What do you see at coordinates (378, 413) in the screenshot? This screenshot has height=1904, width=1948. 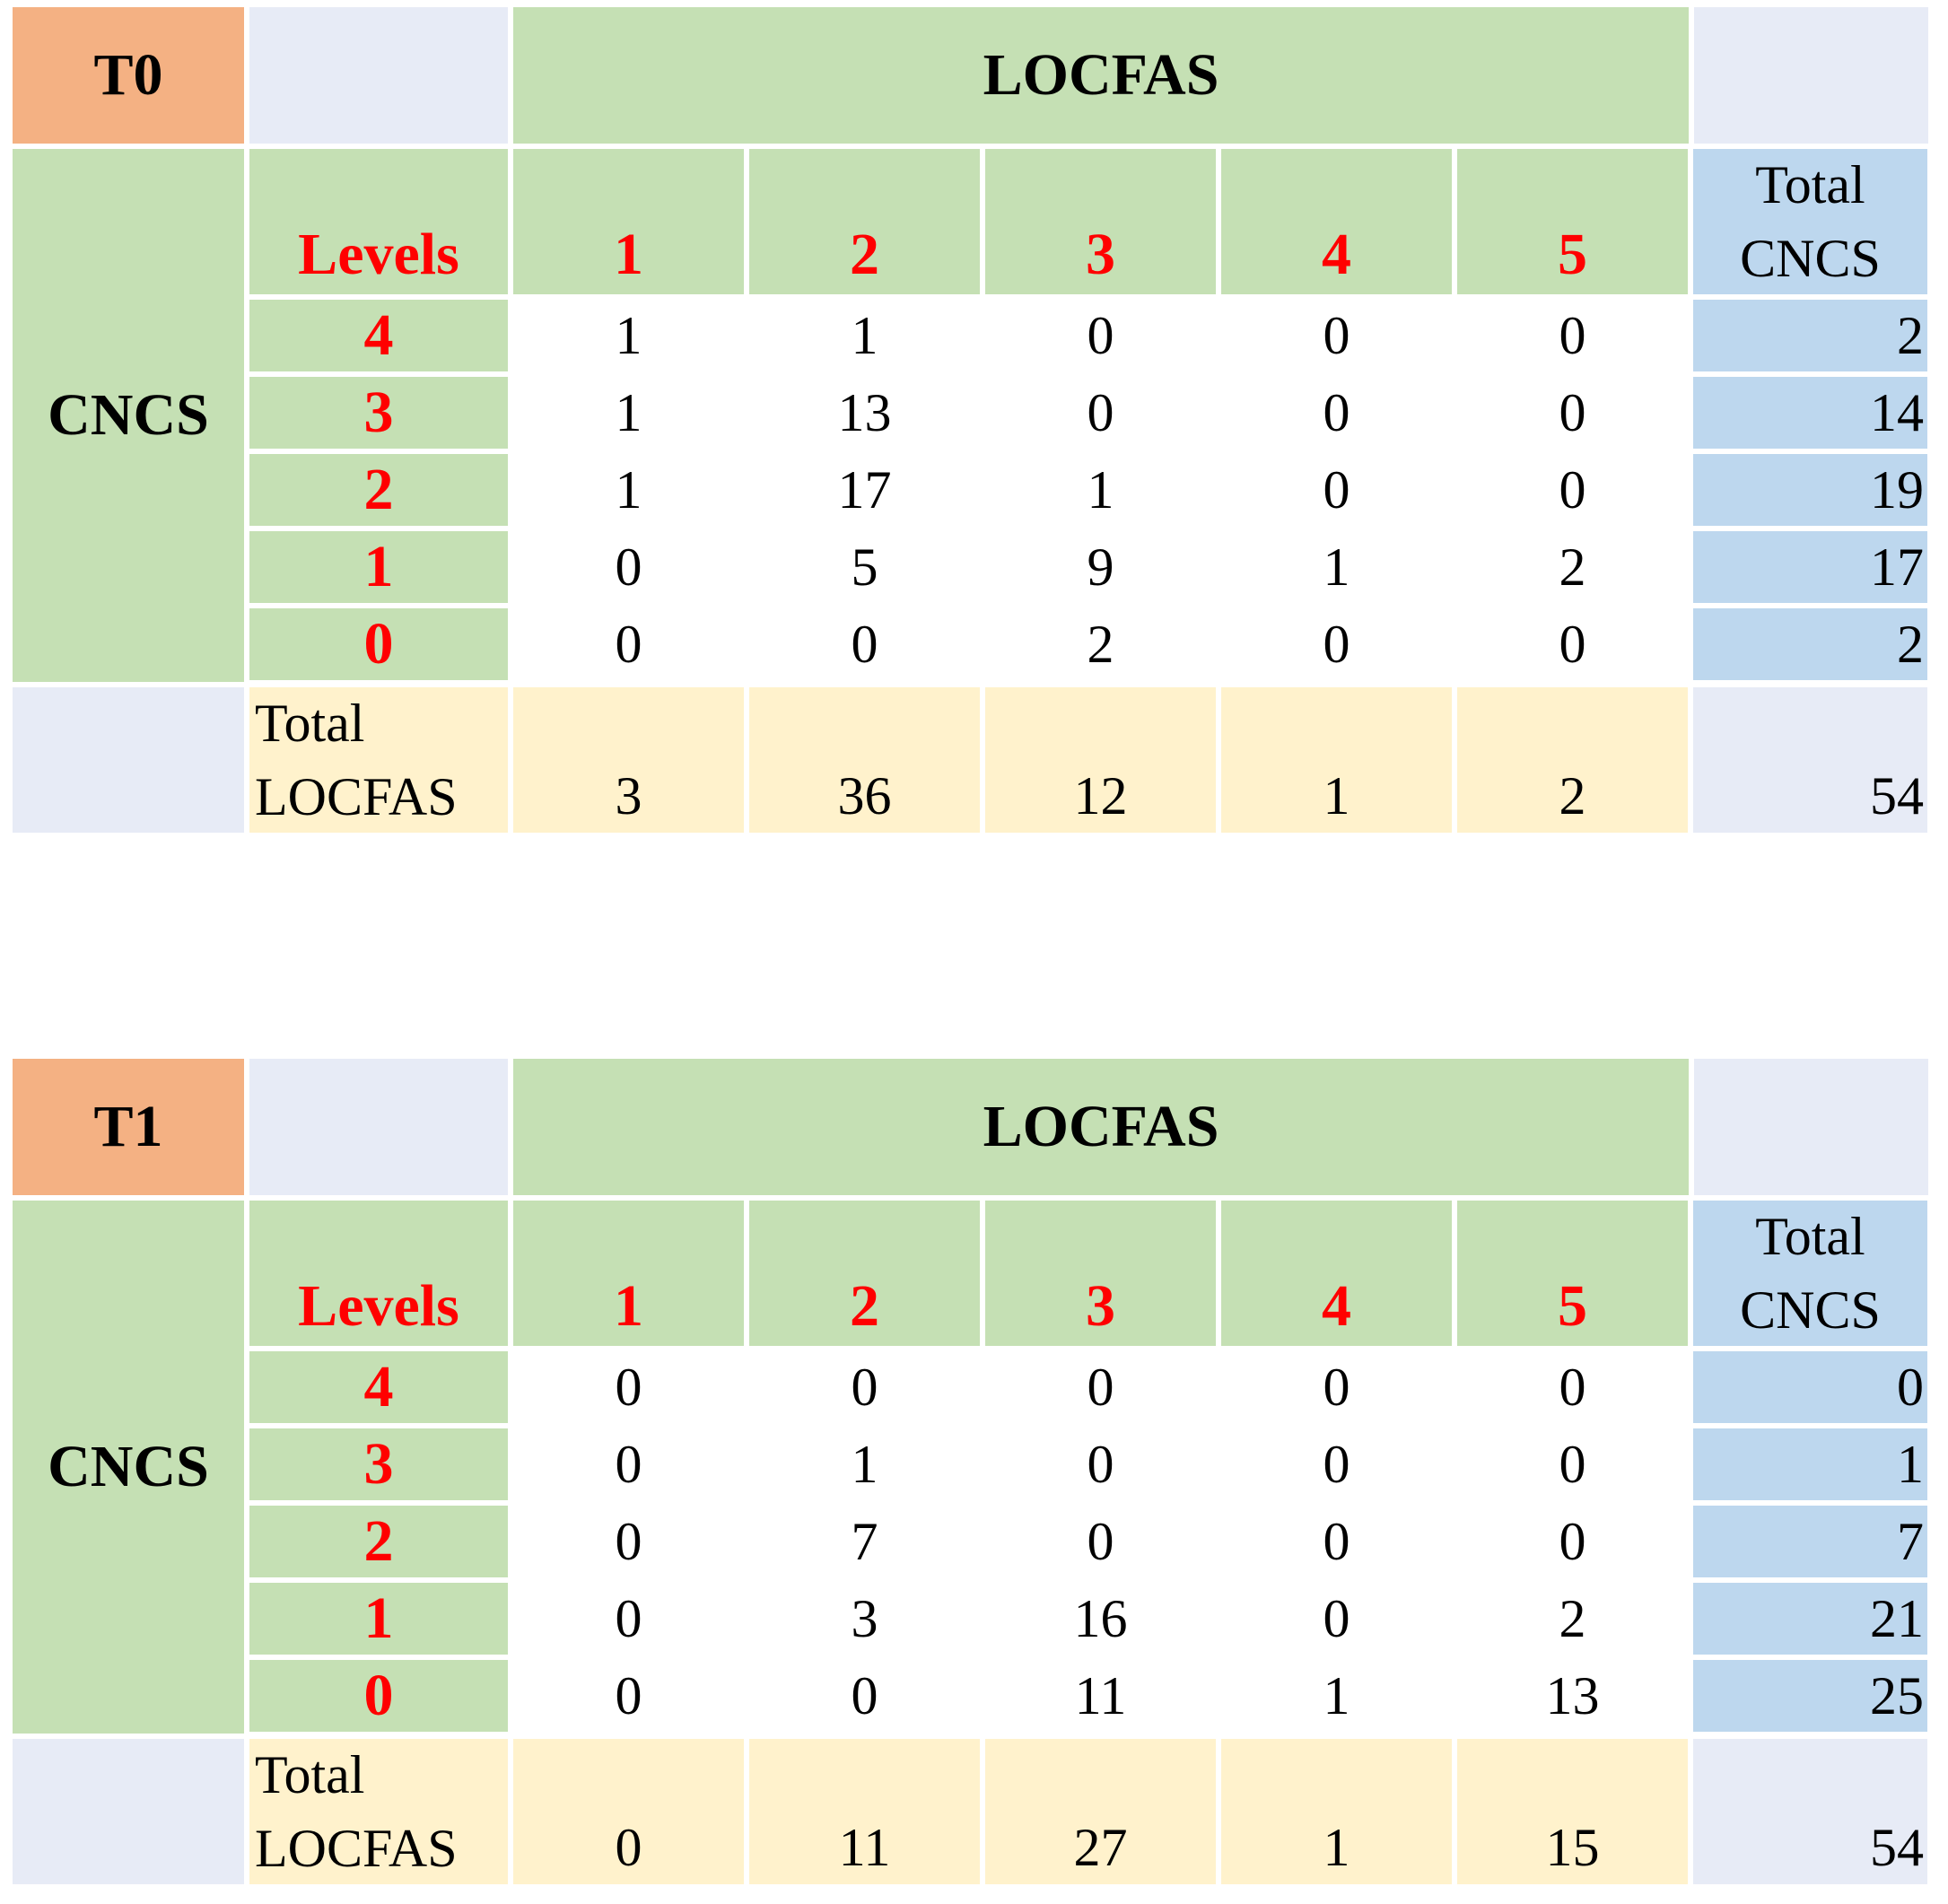 I see `cncs-level: 3` at bounding box center [378, 413].